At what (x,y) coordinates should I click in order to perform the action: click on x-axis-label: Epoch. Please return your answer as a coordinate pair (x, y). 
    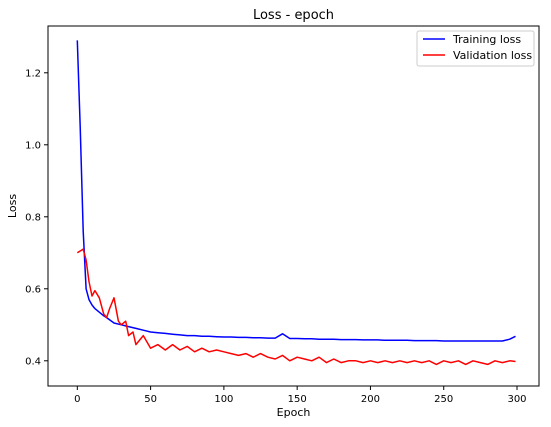
    Looking at the image, I should click on (294, 412).